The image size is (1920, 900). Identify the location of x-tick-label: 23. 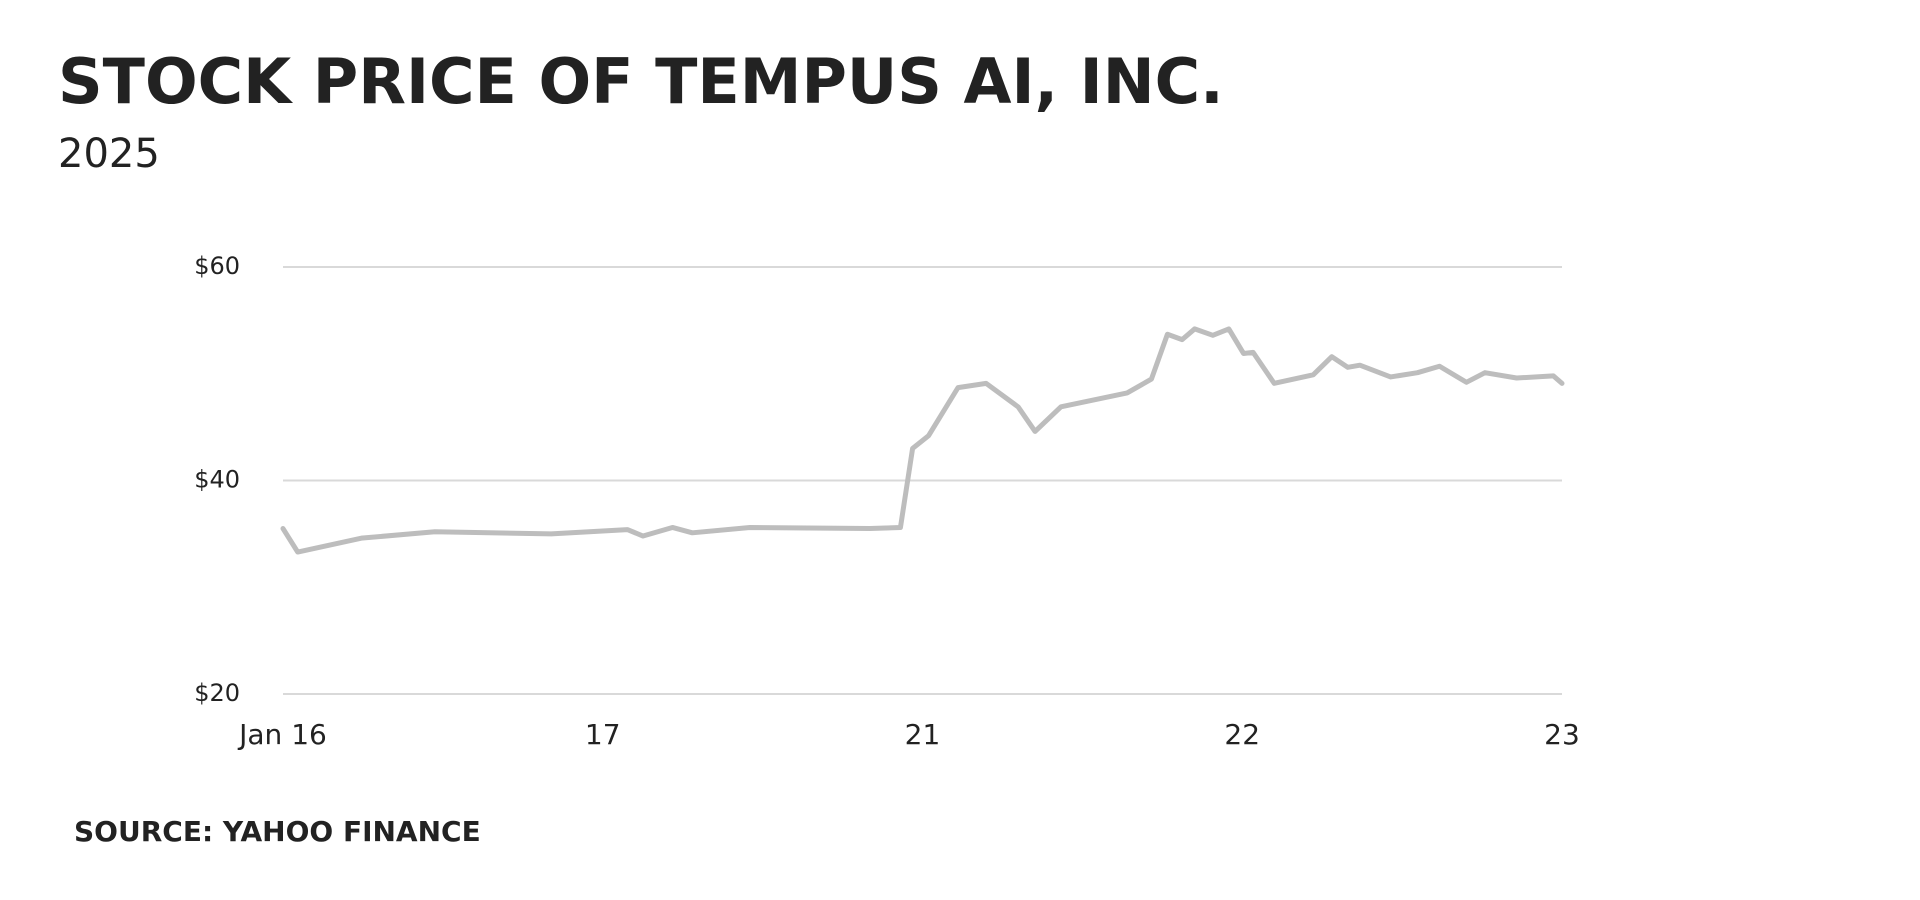
(1562, 734).